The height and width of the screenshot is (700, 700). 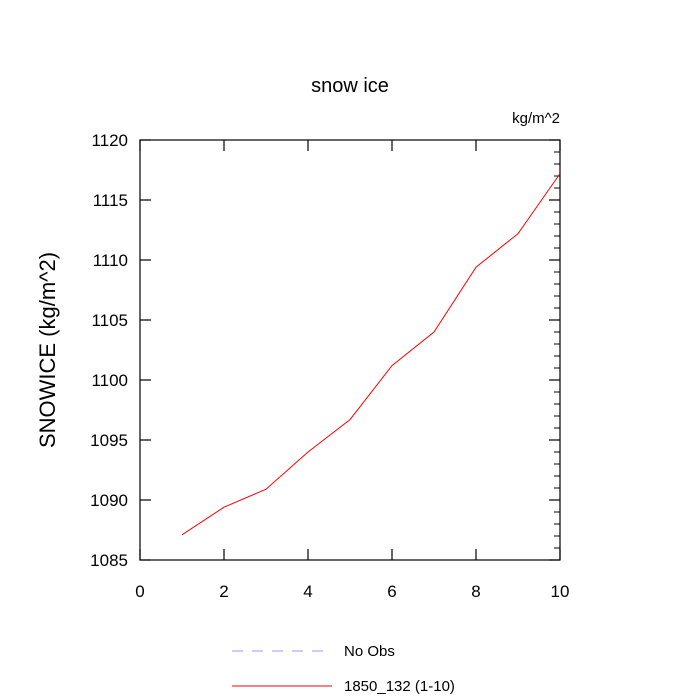 I want to click on x-tick-label: 2, so click(x=223, y=591).